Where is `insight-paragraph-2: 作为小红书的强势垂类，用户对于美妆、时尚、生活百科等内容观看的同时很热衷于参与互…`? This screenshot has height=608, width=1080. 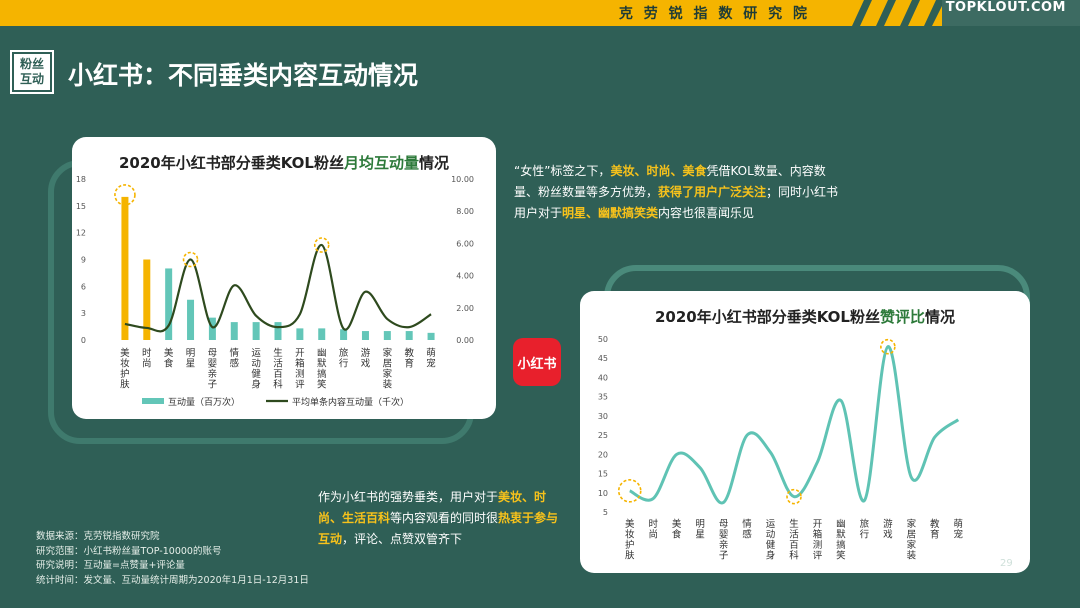
insight-paragraph-2: 作为小红书的强势垂类，用户对于美妆、时尚、生活百科等内容观看的同时很热衷于参与互… is located at coordinates (443, 518).